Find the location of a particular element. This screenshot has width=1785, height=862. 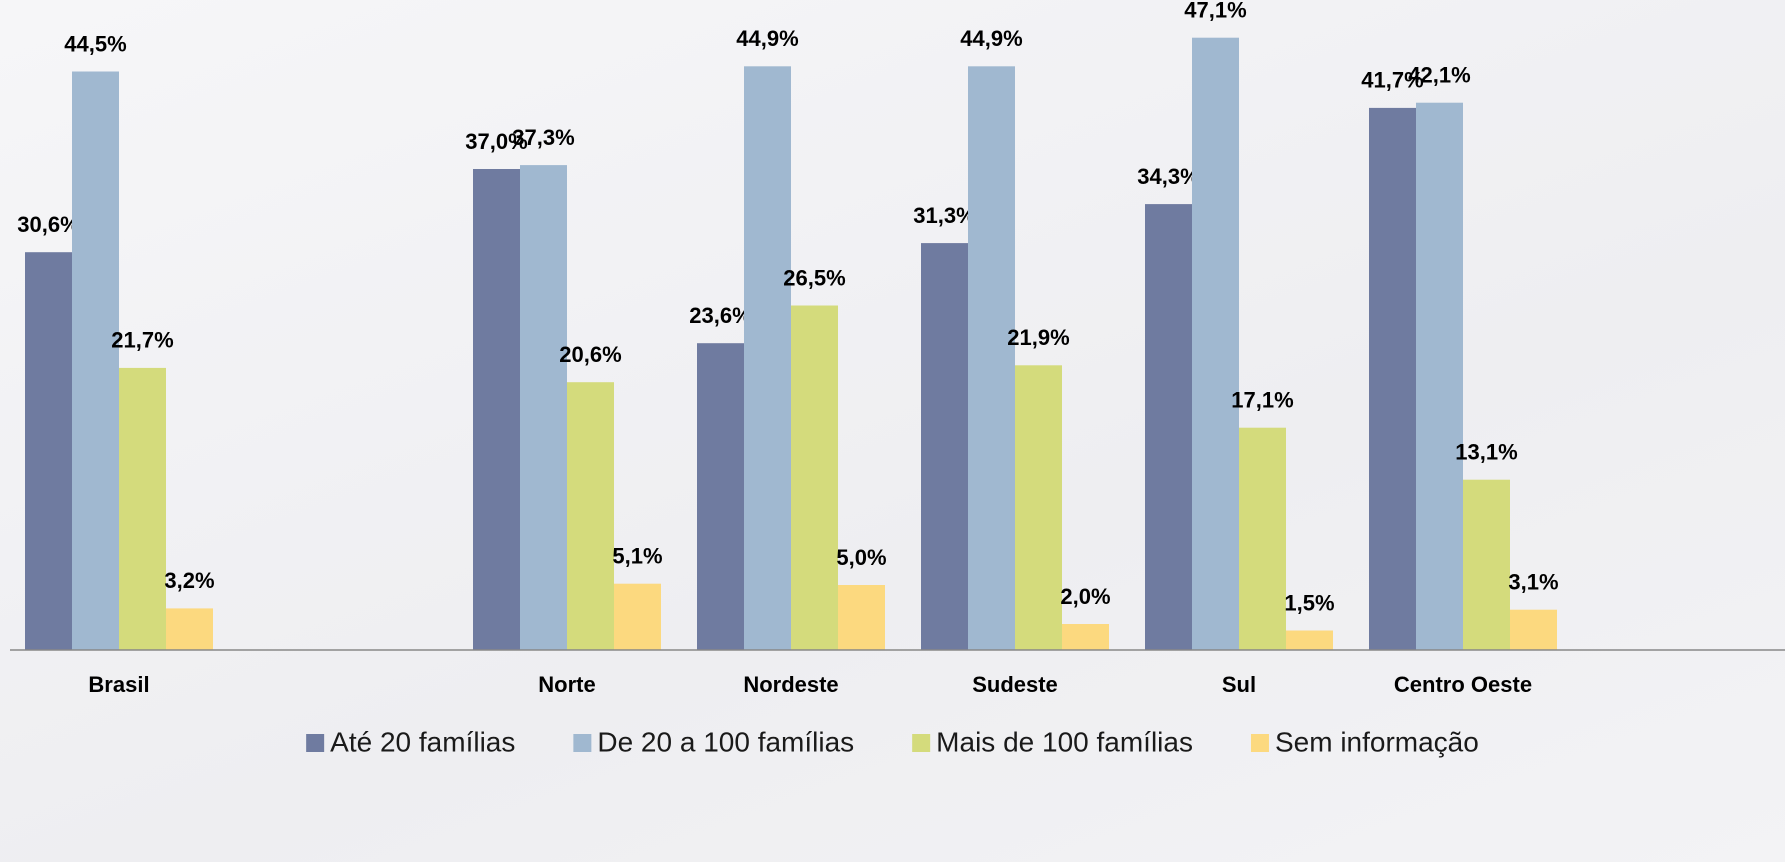

legend-label: Até 20 famílias is located at coordinates (422, 741).